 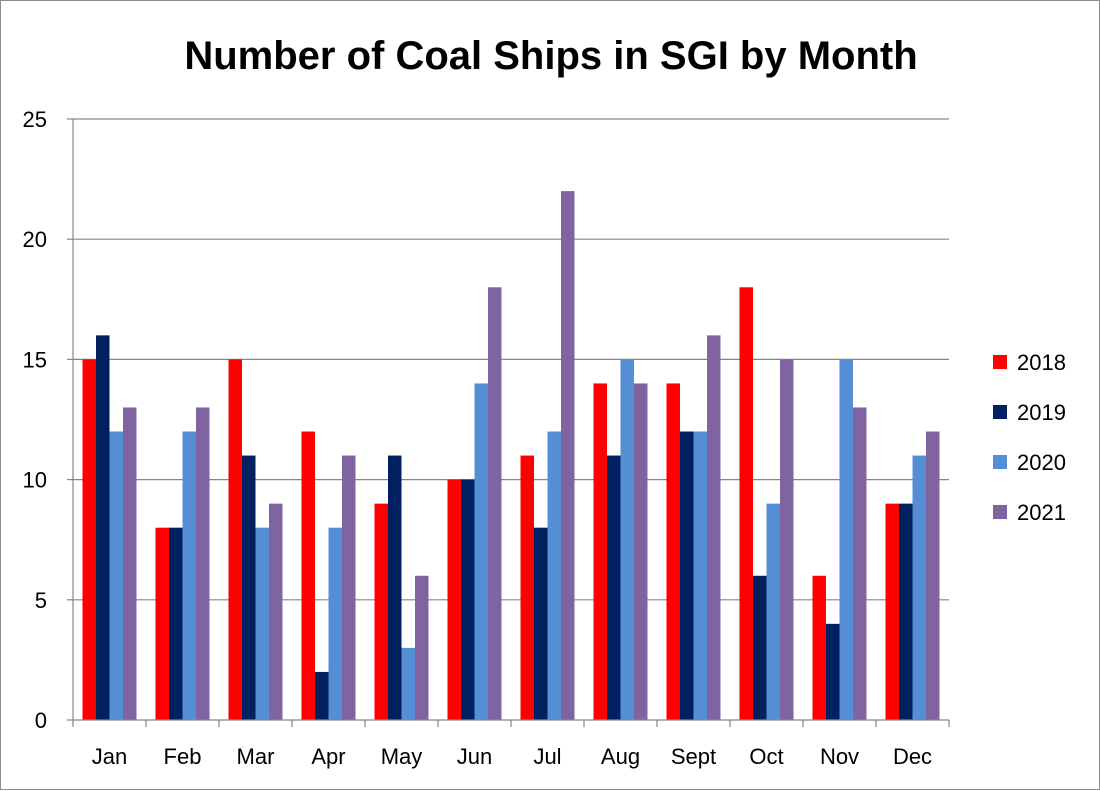 I want to click on x-tick-label: Oct, so click(x=766, y=756).